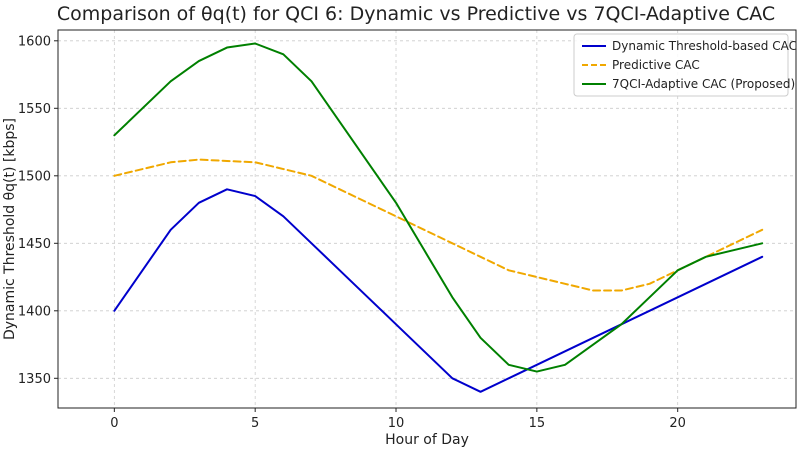 The image size is (800, 451). What do you see at coordinates (704, 46) in the screenshot?
I see `legend-label-1: Dynamic Threshold-based CAC` at bounding box center [704, 46].